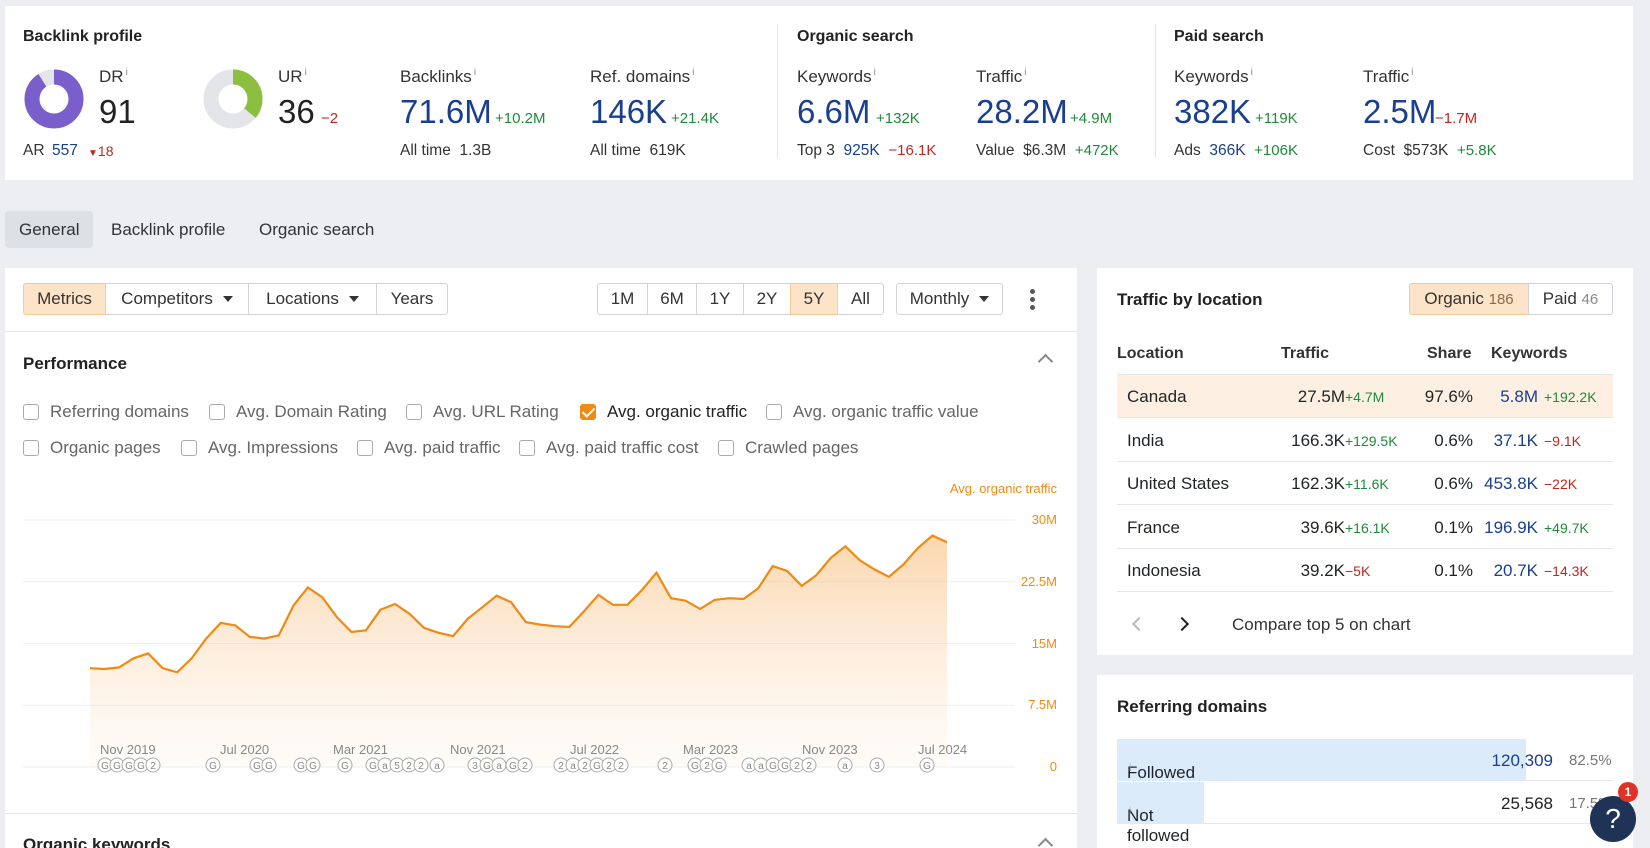 The height and width of the screenshot is (848, 1650). What do you see at coordinates (860, 299) in the screenshot?
I see `range-all: All` at bounding box center [860, 299].